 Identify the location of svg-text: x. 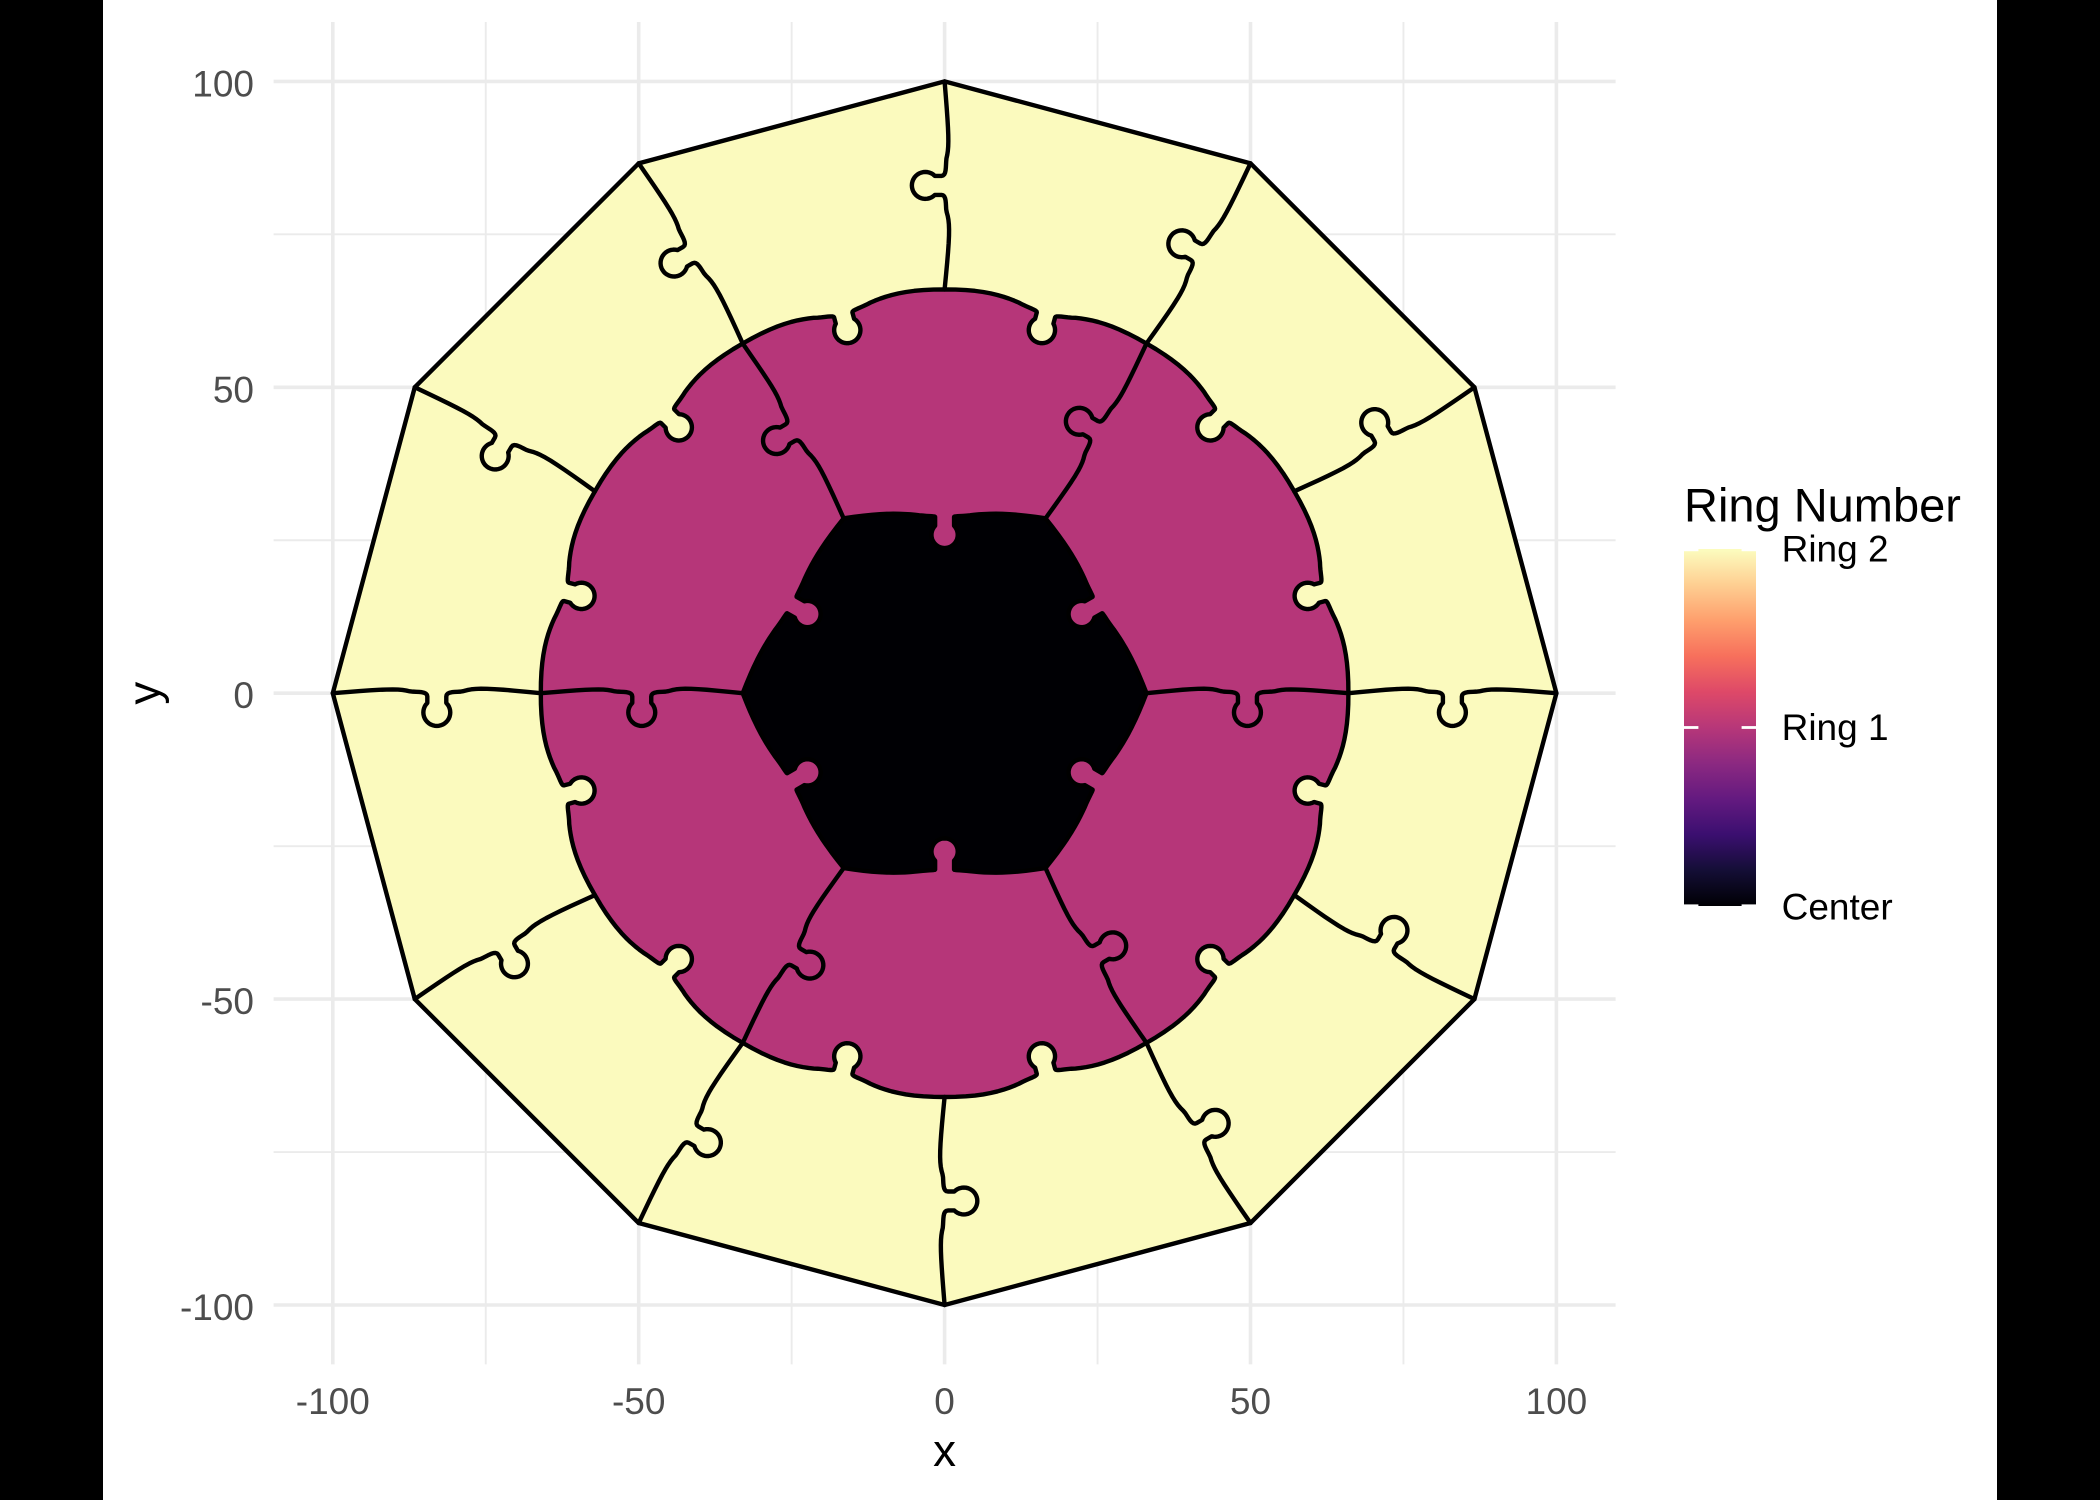
(944, 1450).